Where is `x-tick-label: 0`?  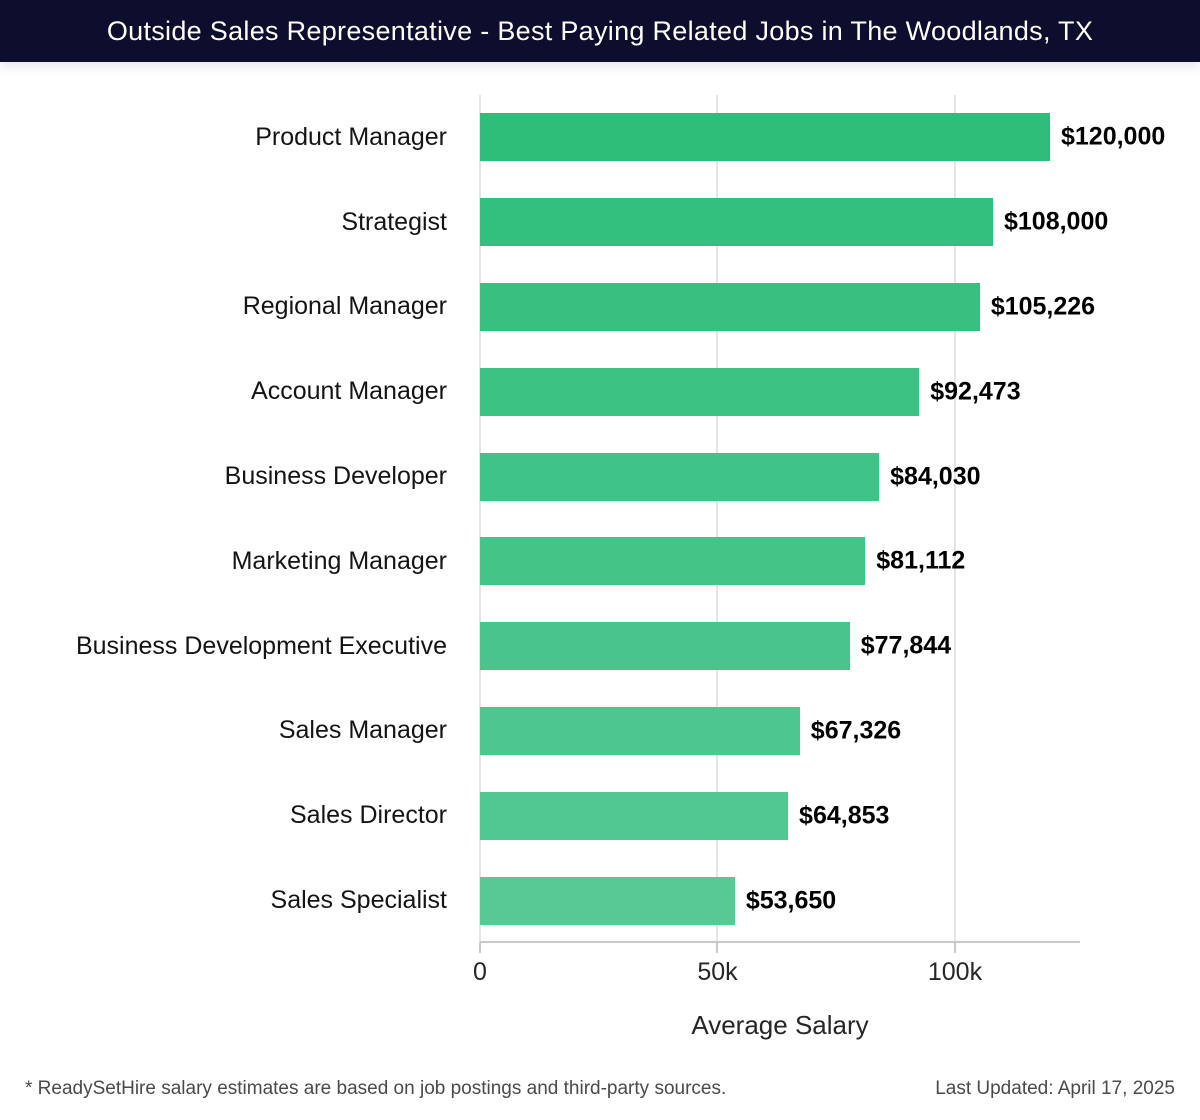
x-tick-label: 0 is located at coordinates (480, 972).